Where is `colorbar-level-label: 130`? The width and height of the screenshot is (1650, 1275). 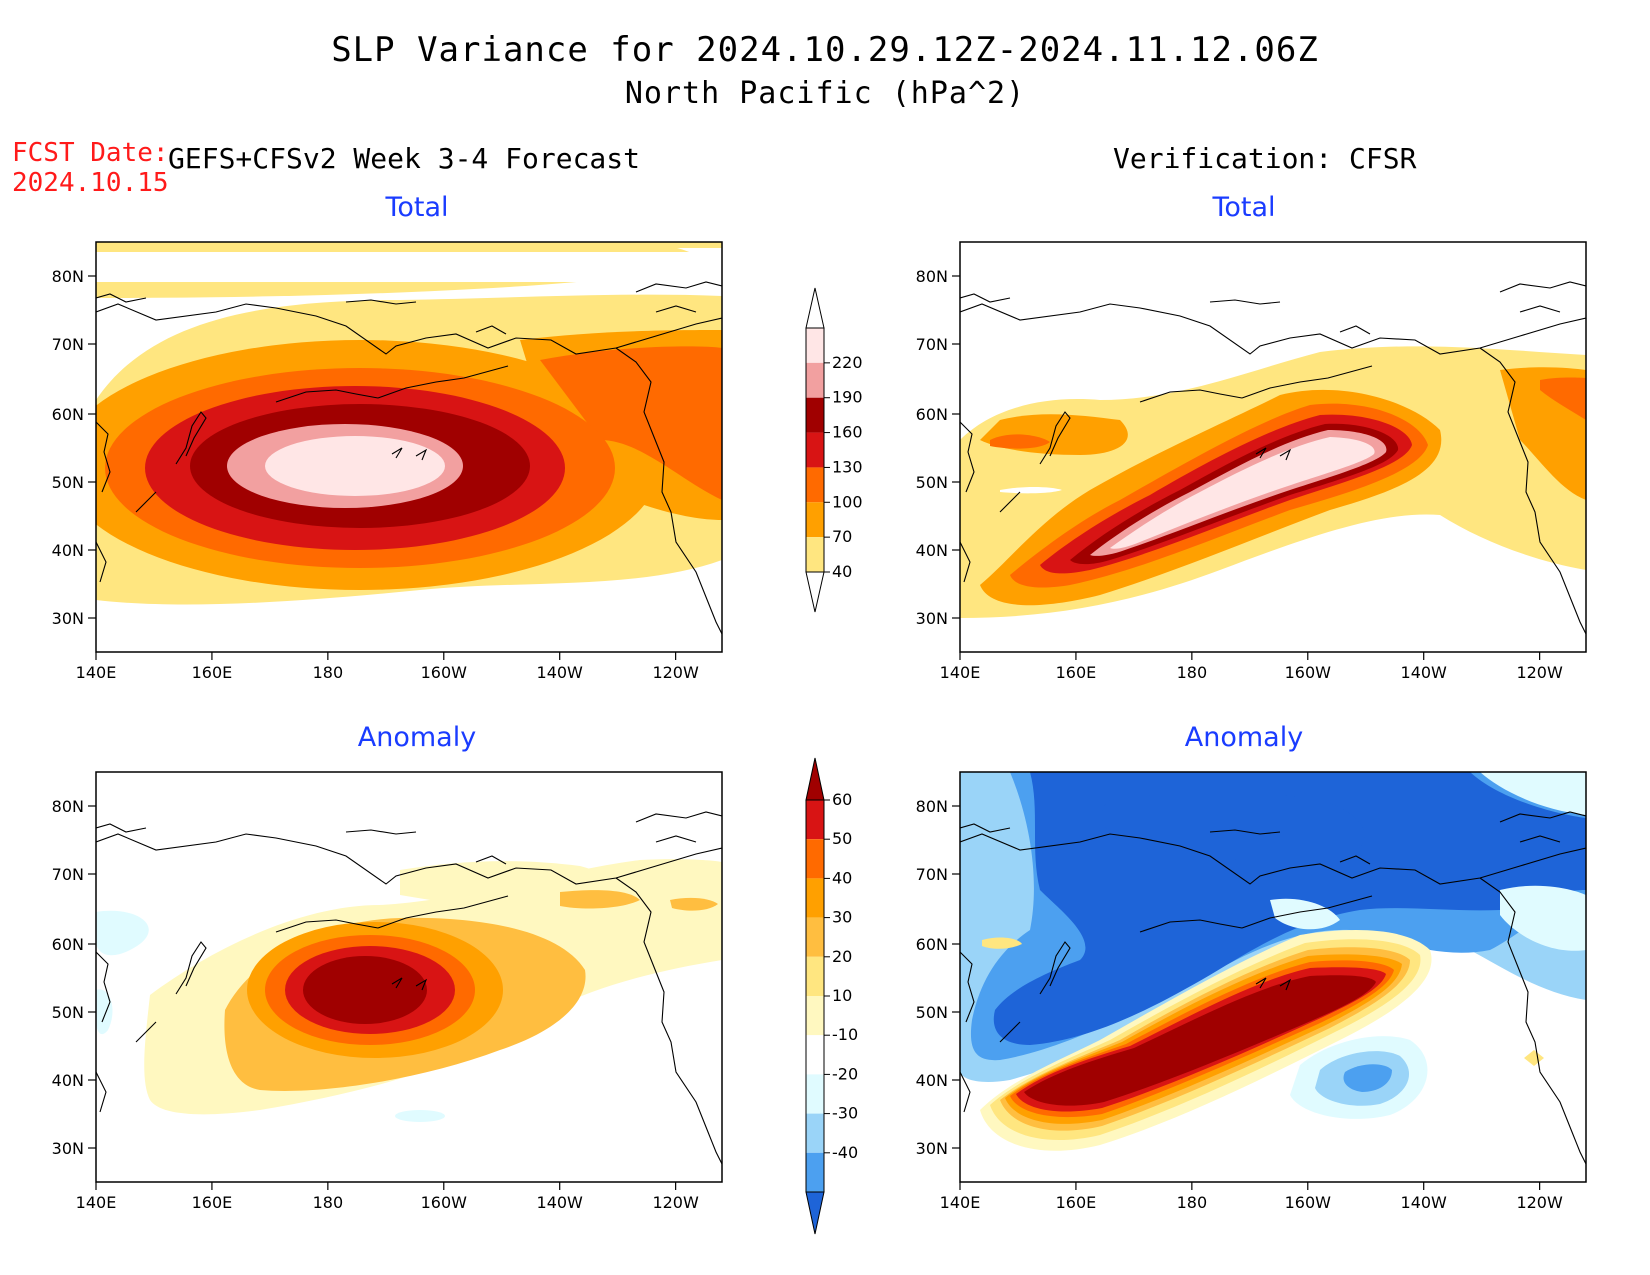 colorbar-level-label: 130 is located at coordinates (847, 466).